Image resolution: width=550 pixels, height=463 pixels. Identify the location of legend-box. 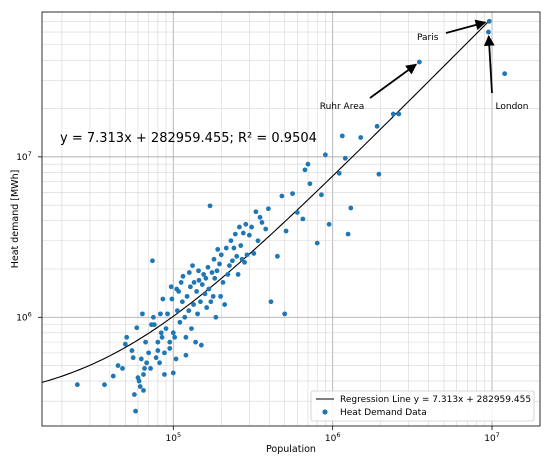
(422, 406).